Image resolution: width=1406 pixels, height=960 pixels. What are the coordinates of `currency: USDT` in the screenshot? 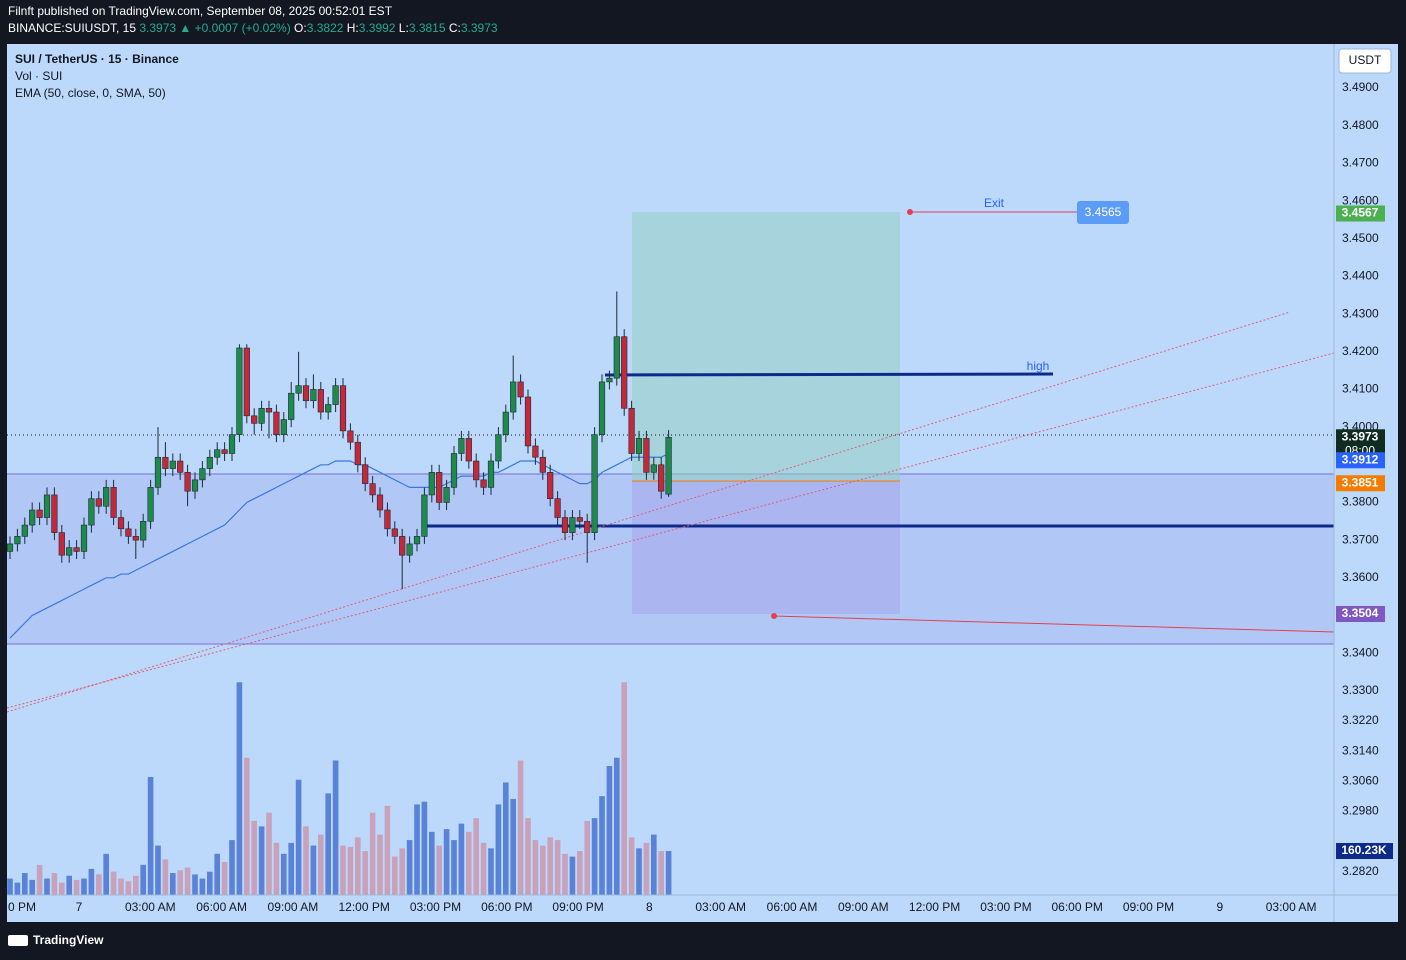 It's located at (1365, 60).